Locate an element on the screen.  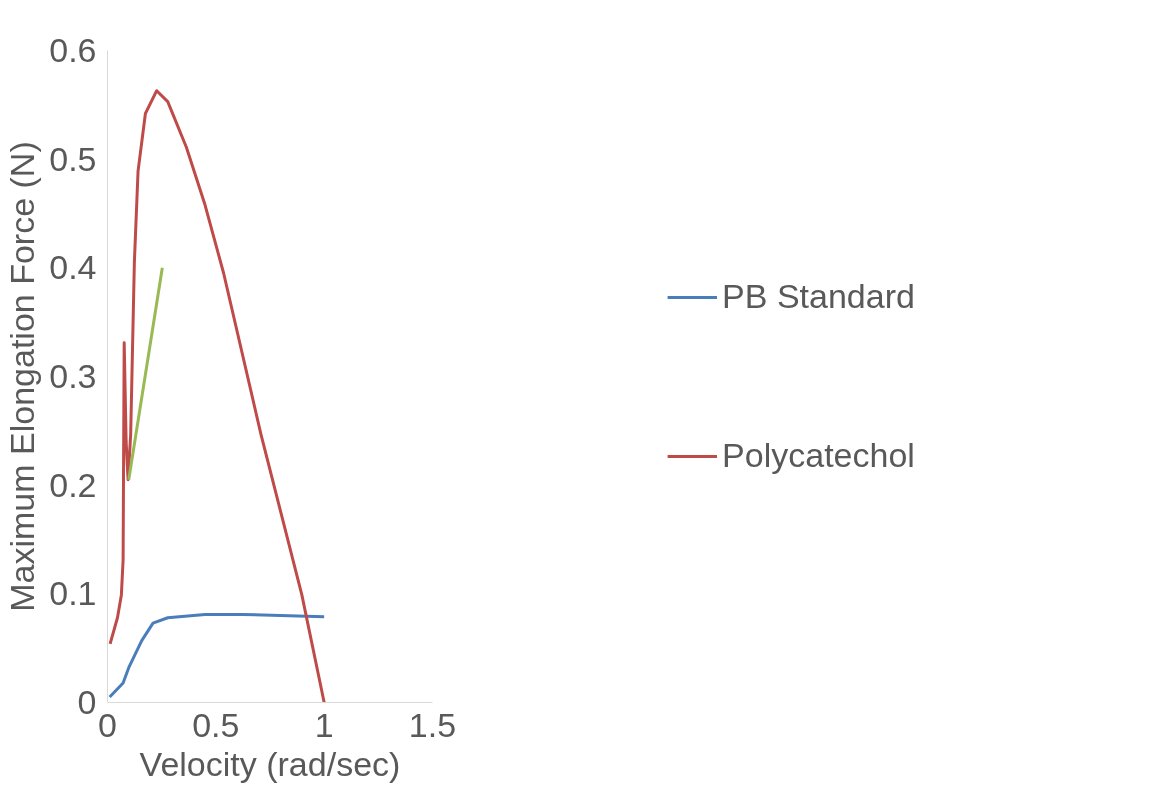
legend-label: PB Standard is located at coordinates (818, 296).